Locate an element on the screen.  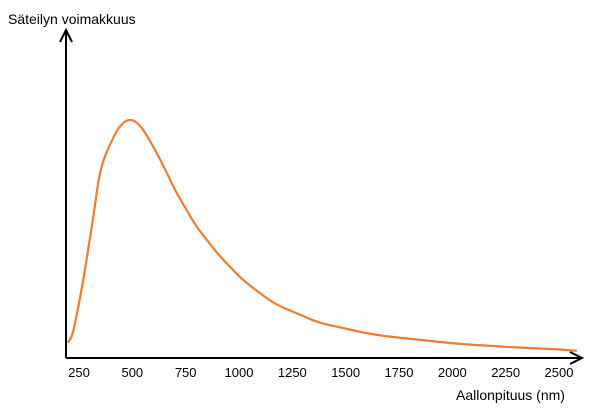
x-tick-label: 1500 is located at coordinates (345, 372).